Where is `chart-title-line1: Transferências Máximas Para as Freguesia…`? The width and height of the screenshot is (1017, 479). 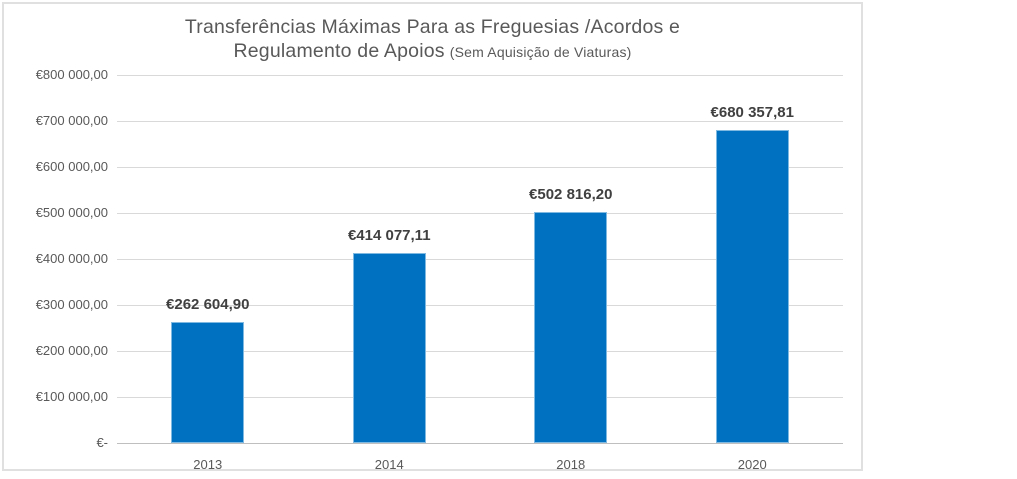 chart-title-line1: Transferências Máximas Para as Freguesia… is located at coordinates (432, 27).